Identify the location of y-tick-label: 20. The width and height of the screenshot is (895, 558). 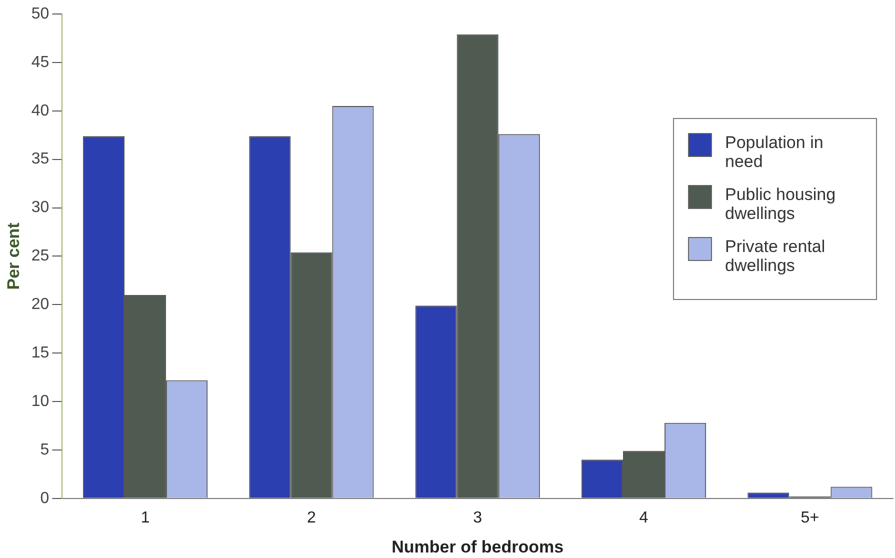
(40, 305).